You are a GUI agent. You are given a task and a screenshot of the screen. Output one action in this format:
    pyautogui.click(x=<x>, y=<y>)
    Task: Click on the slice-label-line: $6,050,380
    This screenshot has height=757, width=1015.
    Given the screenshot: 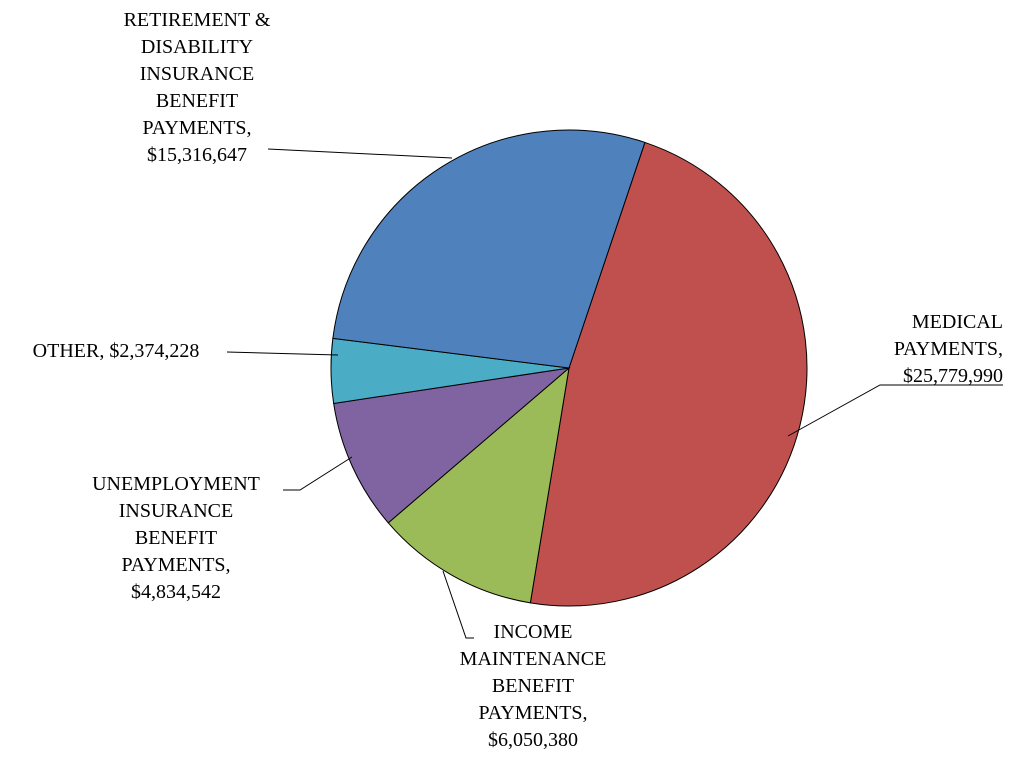 What is the action you would take?
    pyautogui.click(x=533, y=740)
    